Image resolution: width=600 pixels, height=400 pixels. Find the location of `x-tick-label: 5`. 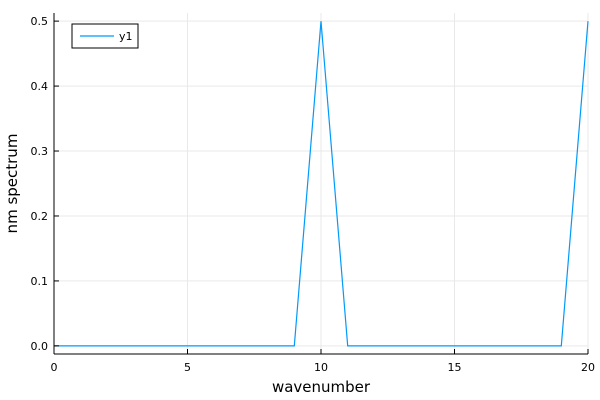

x-tick-label: 5 is located at coordinates (187, 367).